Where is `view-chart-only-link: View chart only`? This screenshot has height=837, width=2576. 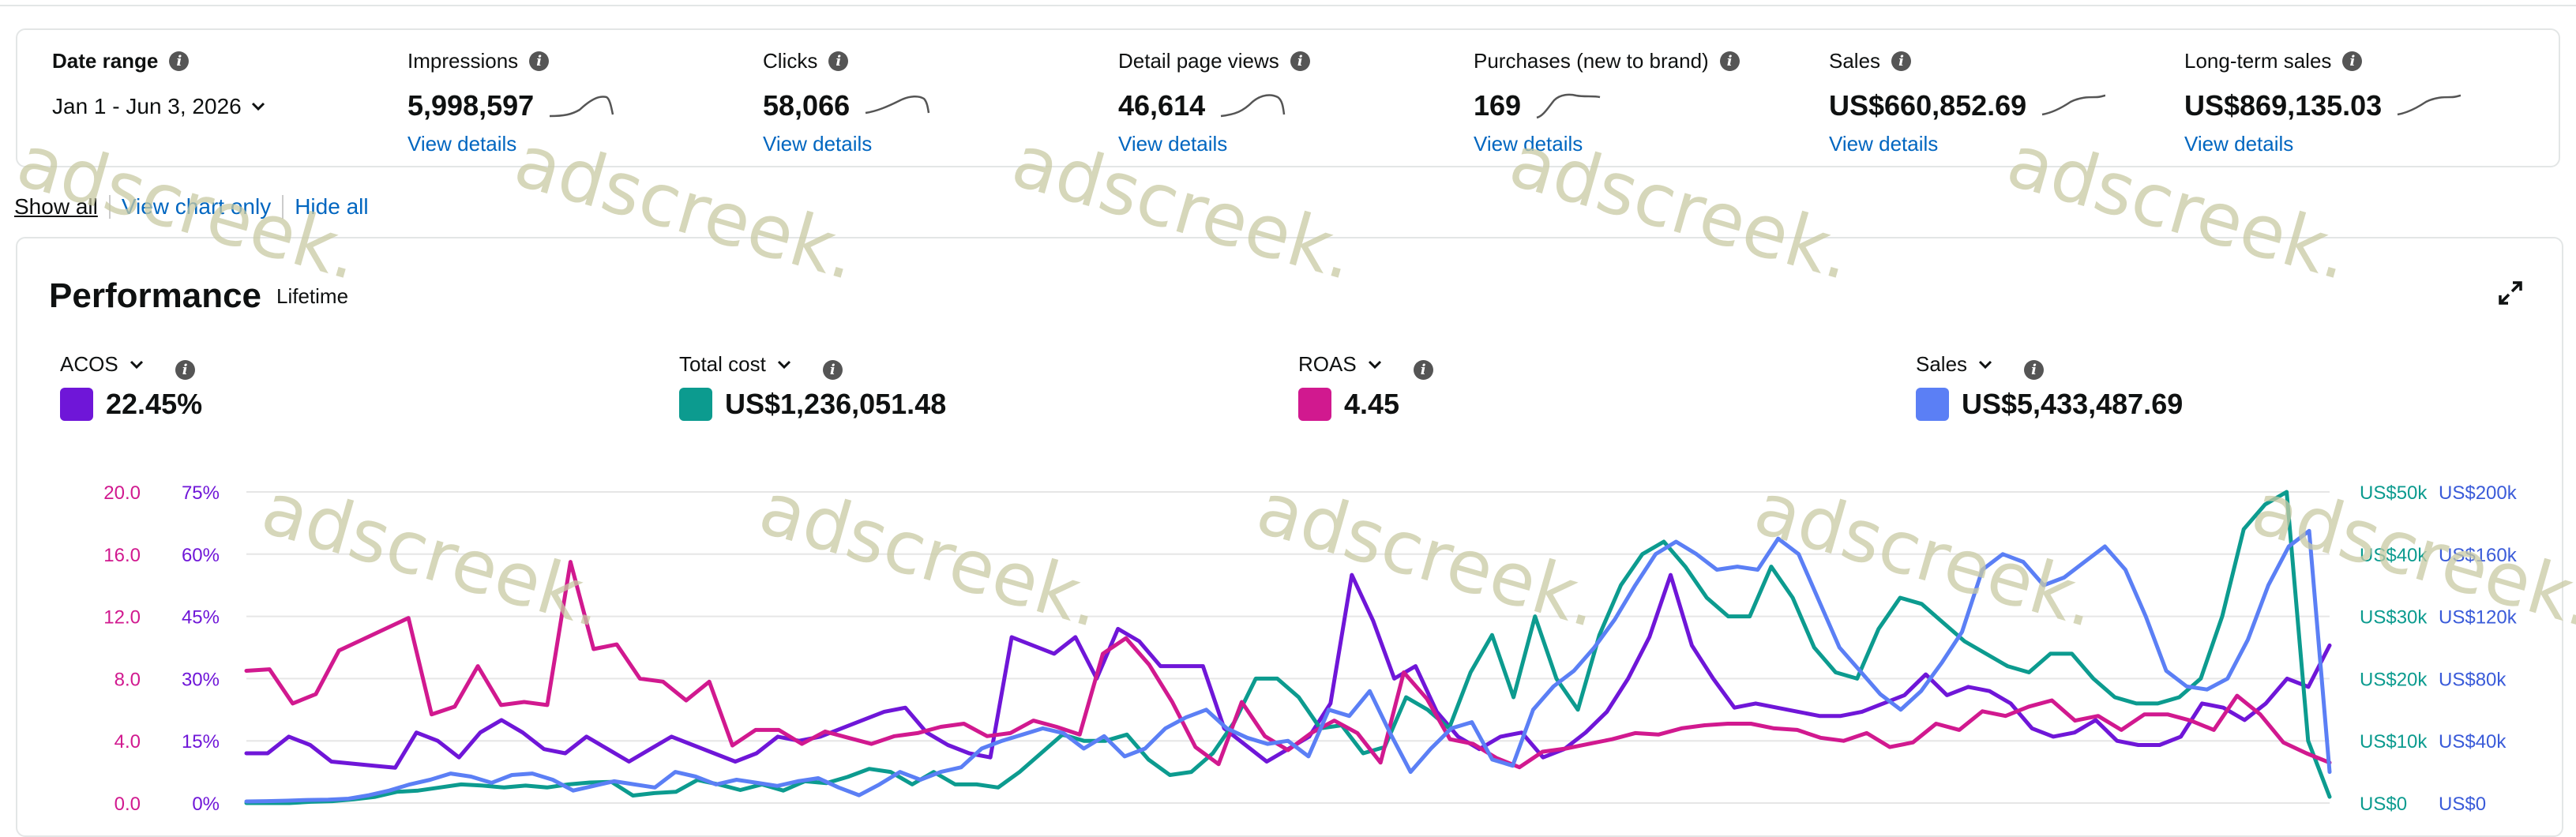
view-chart-only-link: View chart only is located at coordinates (196, 207).